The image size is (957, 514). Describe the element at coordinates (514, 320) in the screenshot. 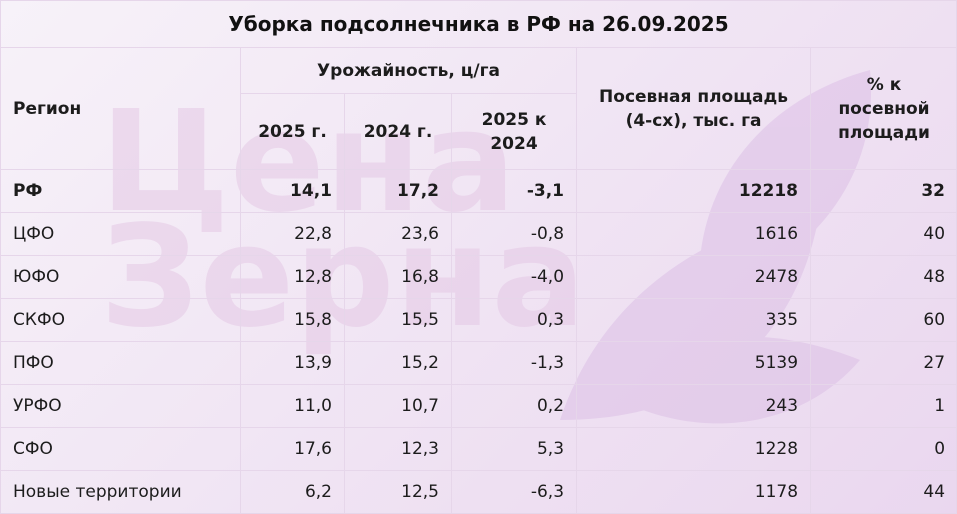

I see `cell-diff: 0,3` at that location.